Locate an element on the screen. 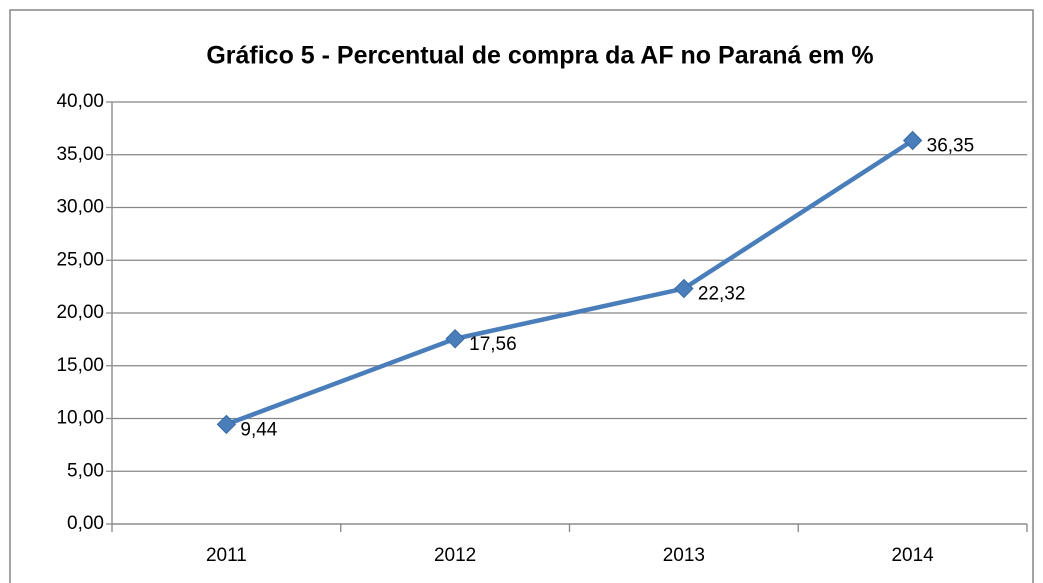 The image size is (1043, 583). y-tick-label: 20,00 is located at coordinates (80, 312).